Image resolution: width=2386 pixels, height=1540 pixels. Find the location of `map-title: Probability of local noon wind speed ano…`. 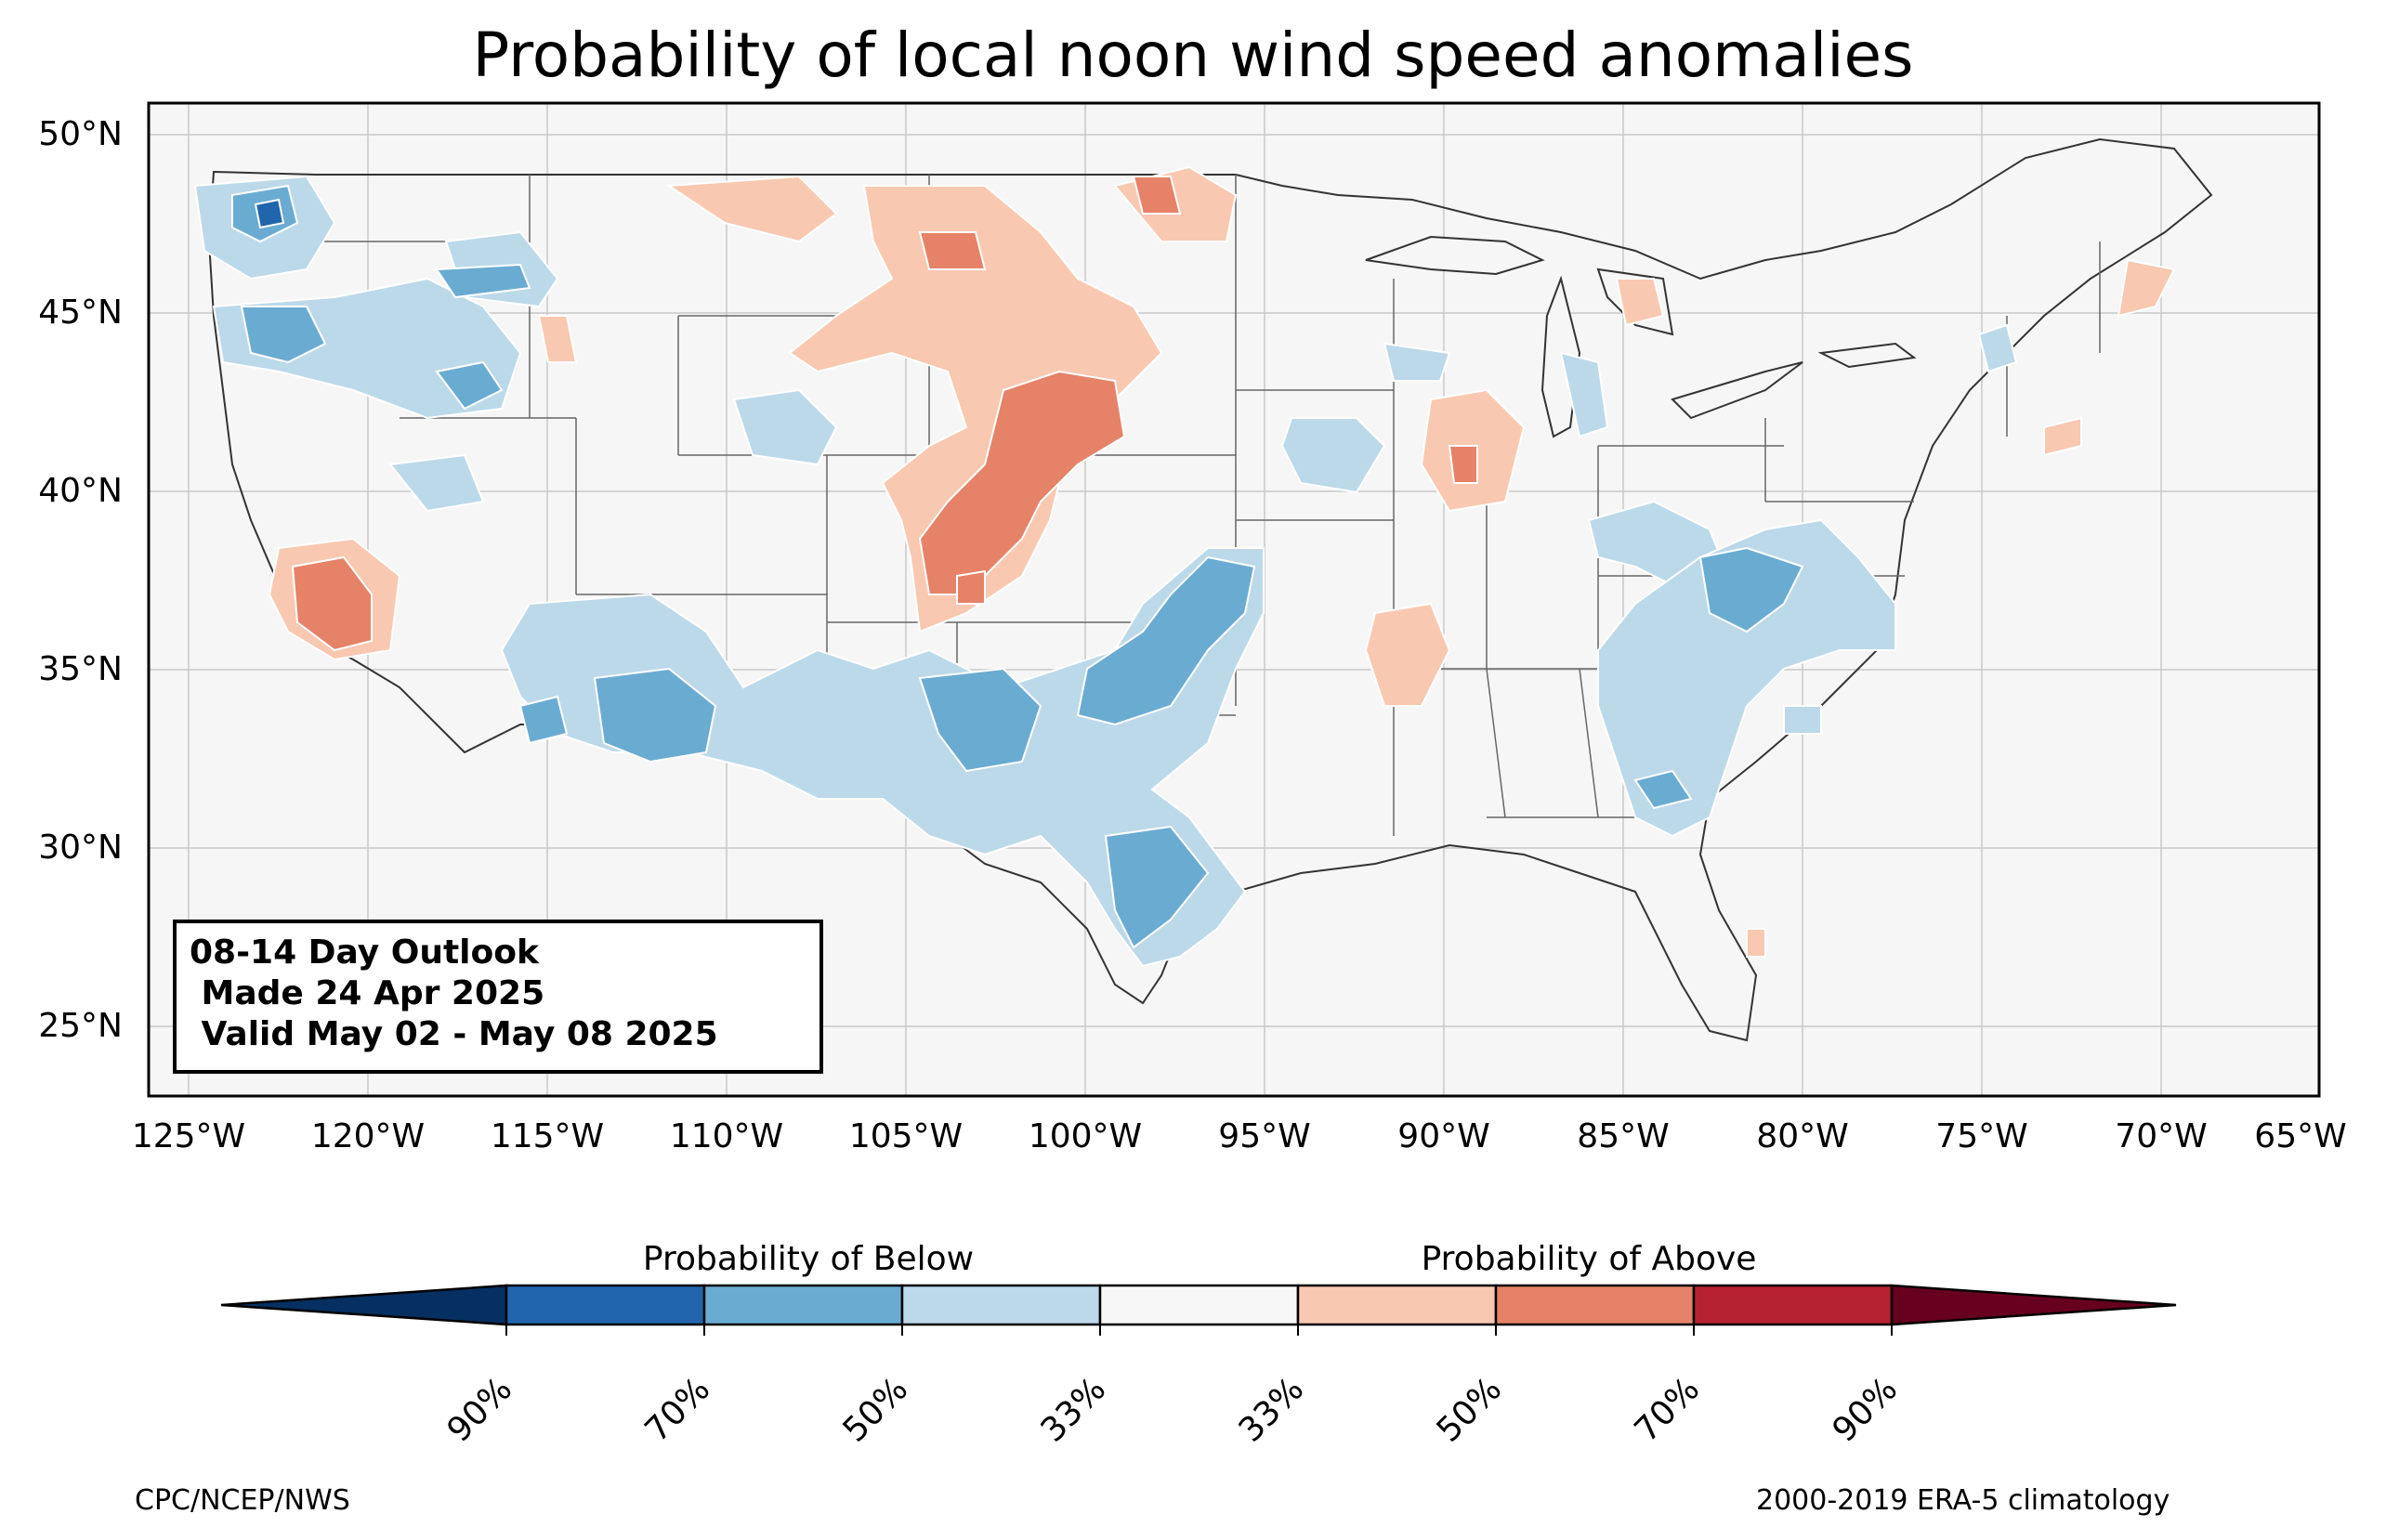

map-title: Probability of local noon wind speed ano… is located at coordinates (1193, 55).